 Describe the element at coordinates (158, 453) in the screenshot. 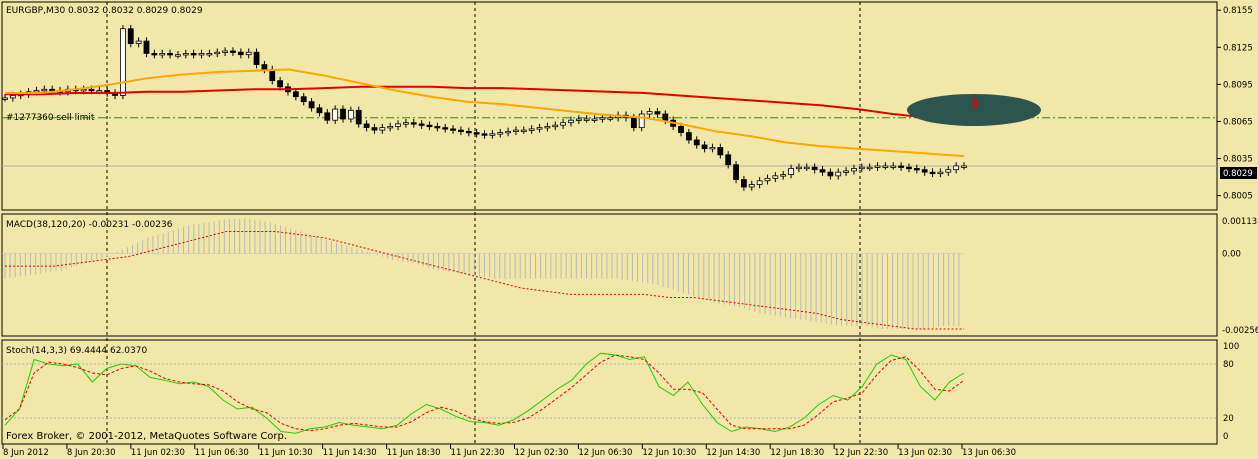

I see `x-tick-label: 11 Jun 02:30` at that location.